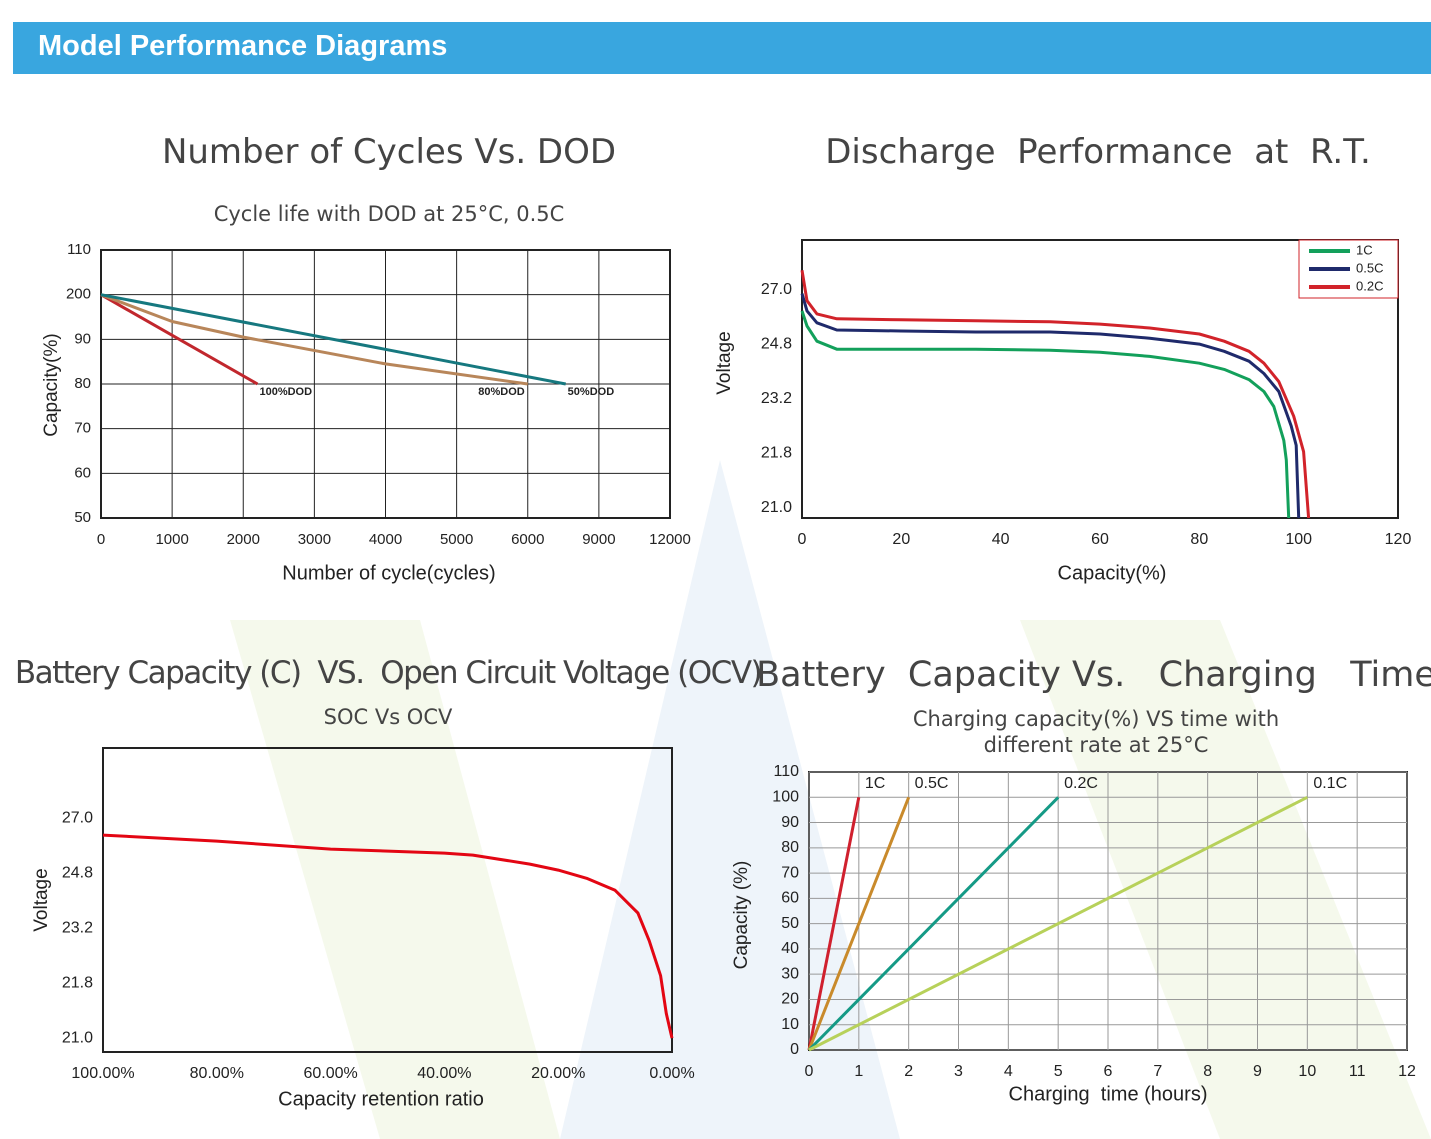  Describe the element at coordinates (932, 783) in the screenshot. I see `series-label: 0.5C` at that location.